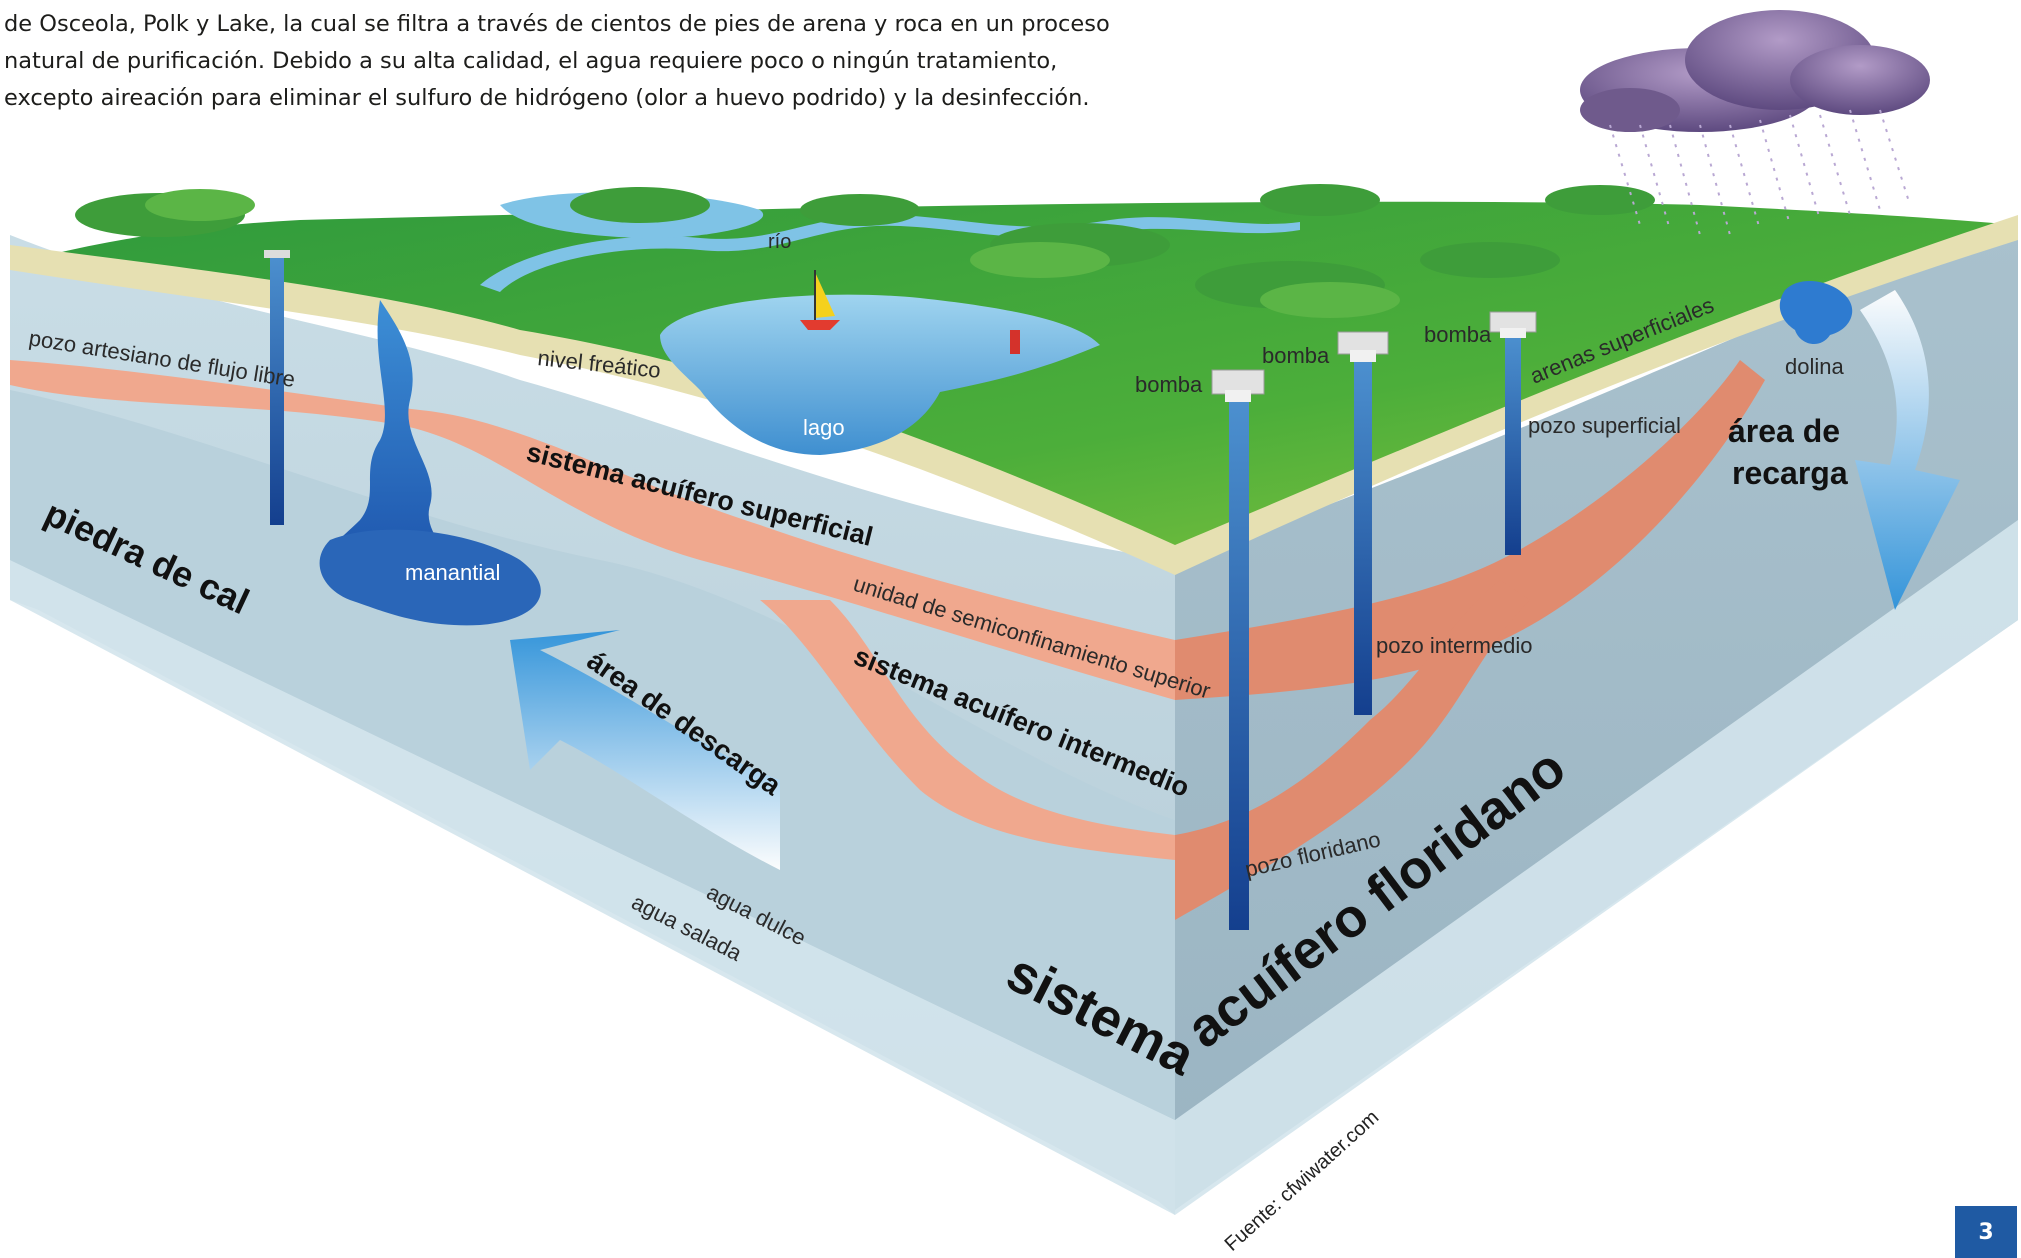 Image resolution: width=2021 pixels, height=1258 pixels. I want to click on label-pozo-superficial: pozo superficial, so click(1604, 425).